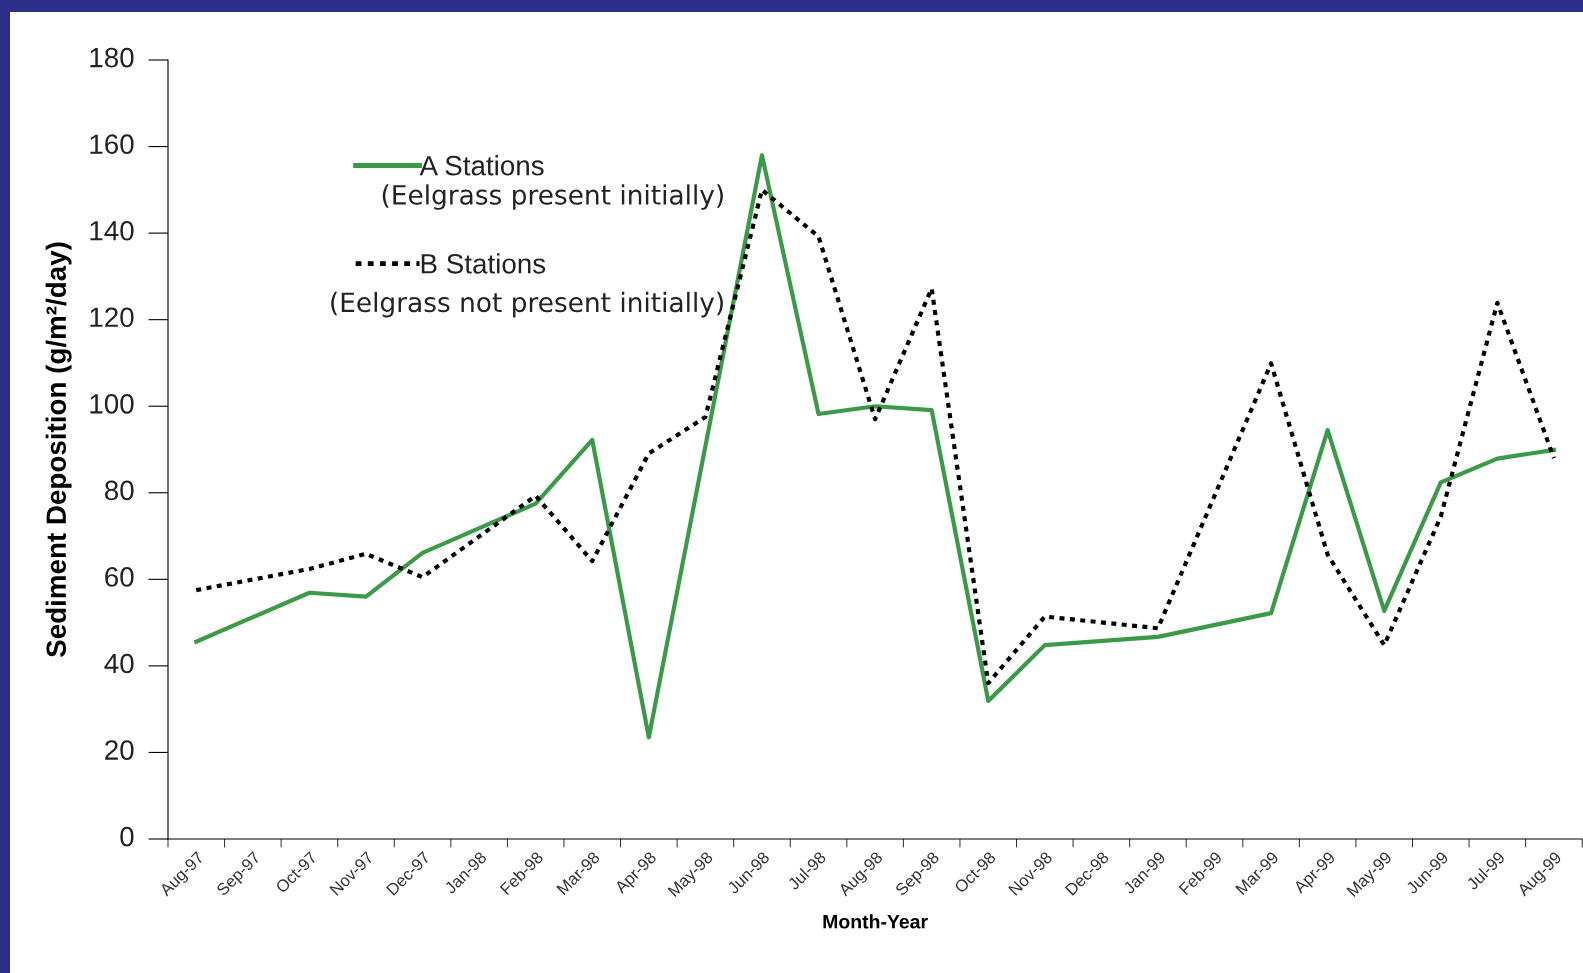  What do you see at coordinates (552, 197) in the screenshot?
I see `annotation: (Eelgrass present initially)` at bounding box center [552, 197].